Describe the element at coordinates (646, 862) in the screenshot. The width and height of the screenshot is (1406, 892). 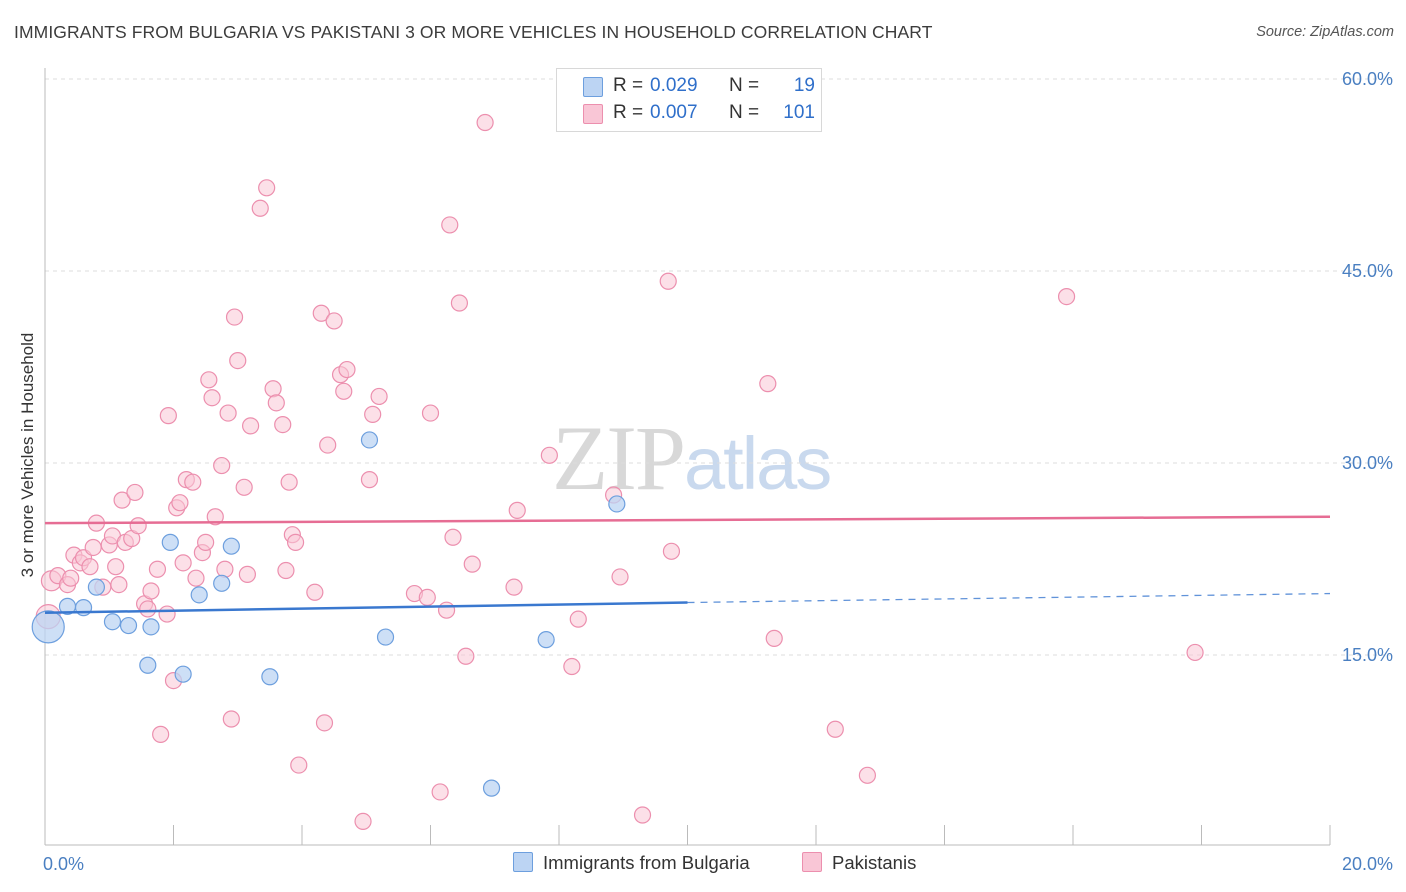
I see `bottom-legend-label-bulgaria: Immigrants from Bulgaria` at that location.